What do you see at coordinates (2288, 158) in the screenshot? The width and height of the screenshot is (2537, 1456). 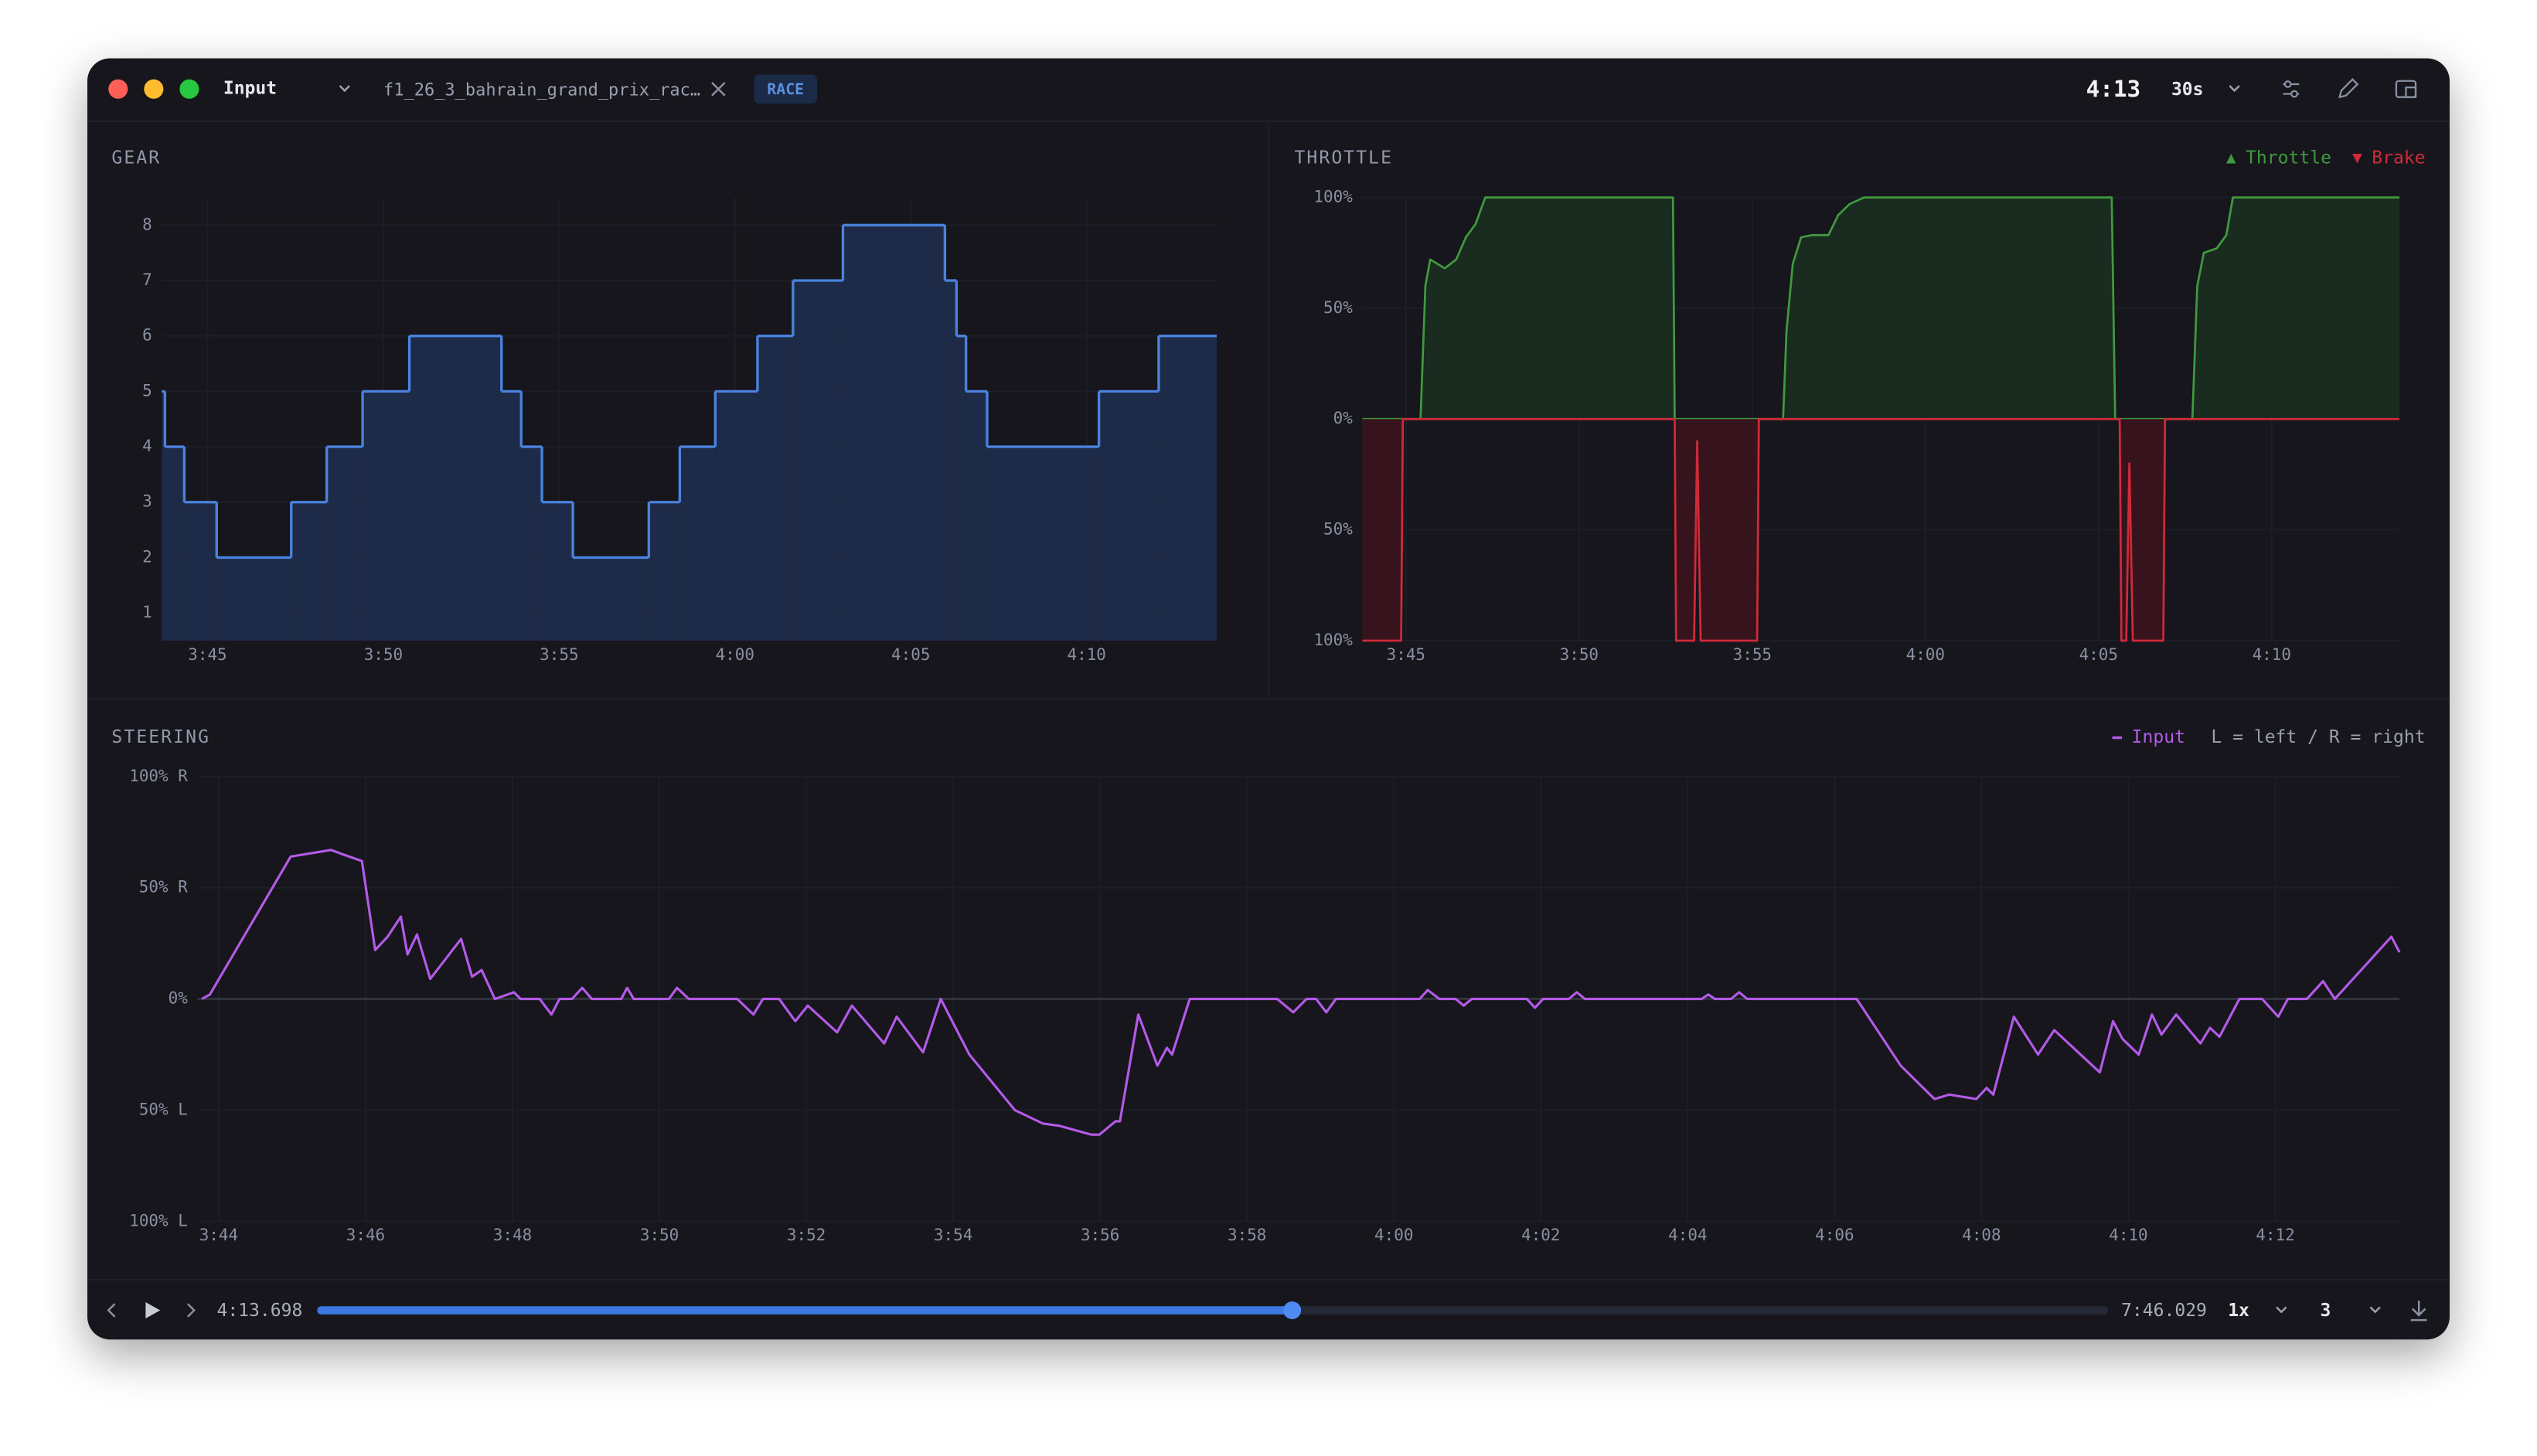 I see `legend-label: Throttle` at bounding box center [2288, 158].